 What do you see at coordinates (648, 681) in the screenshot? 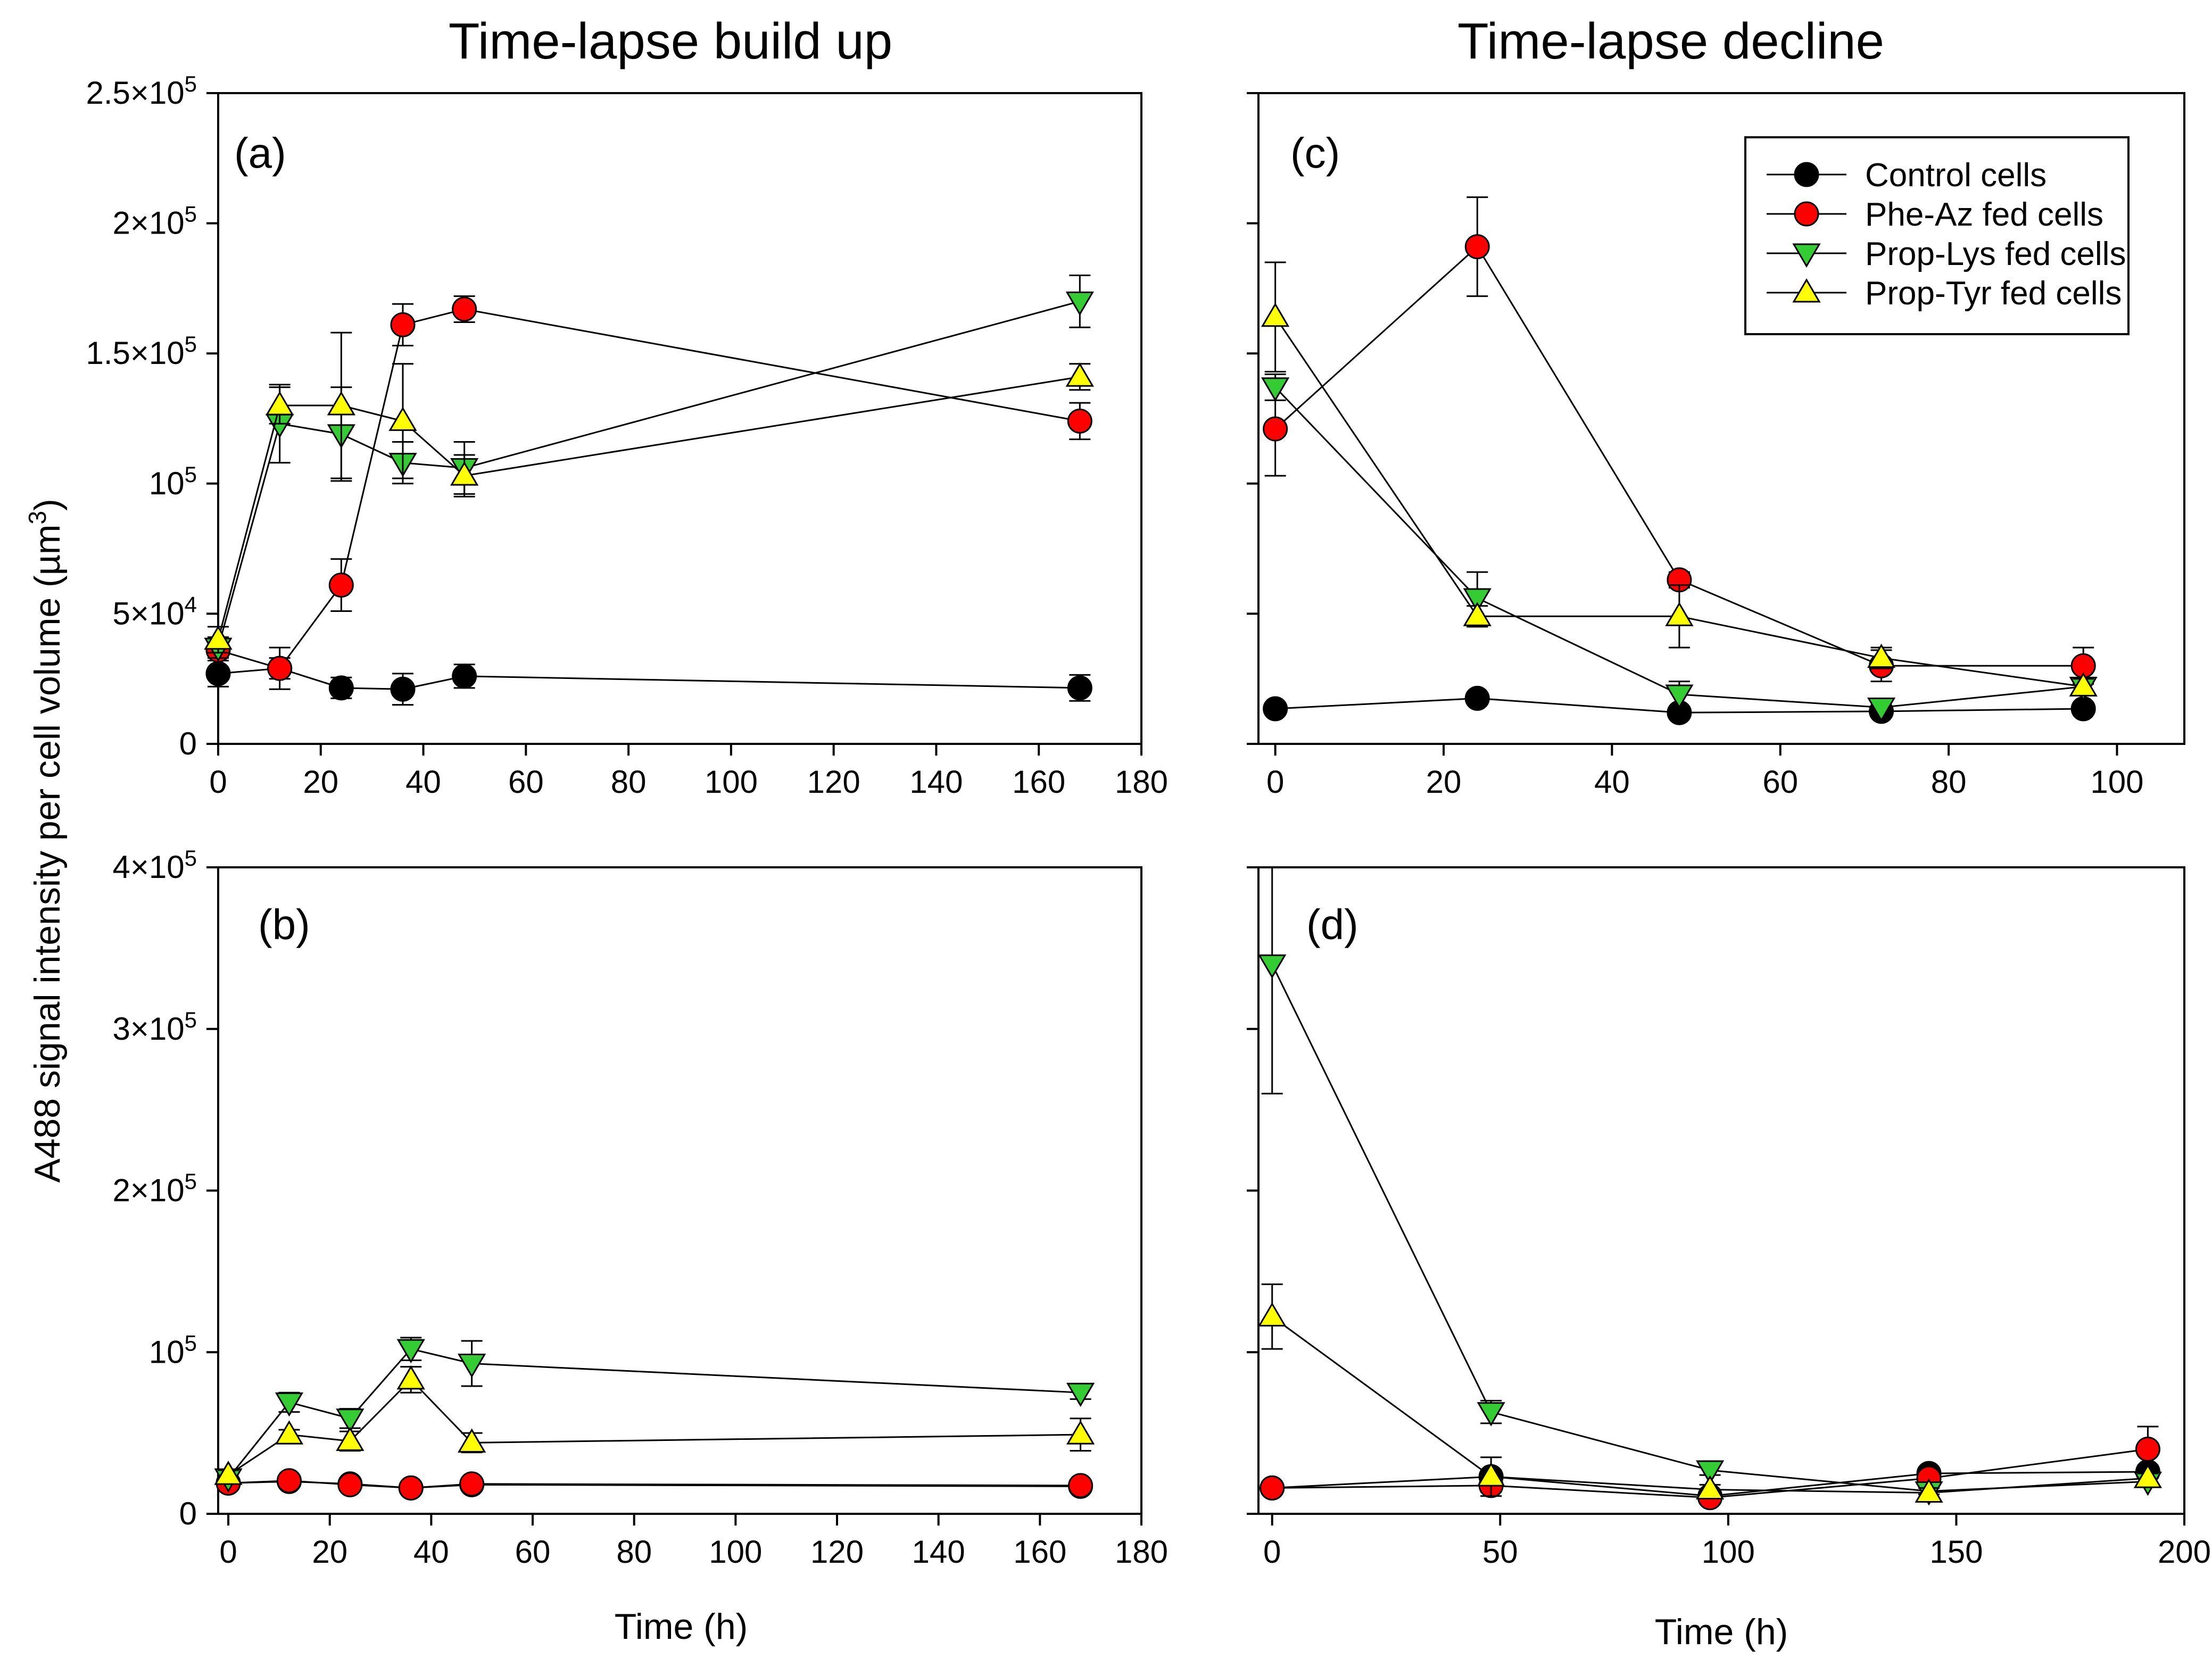
I see `series-control-cells` at bounding box center [648, 681].